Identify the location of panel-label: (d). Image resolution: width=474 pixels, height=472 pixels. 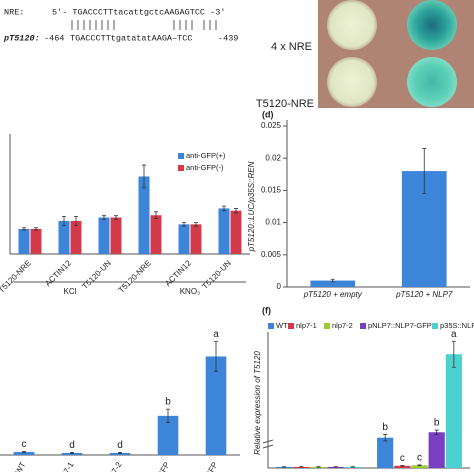
(268, 114).